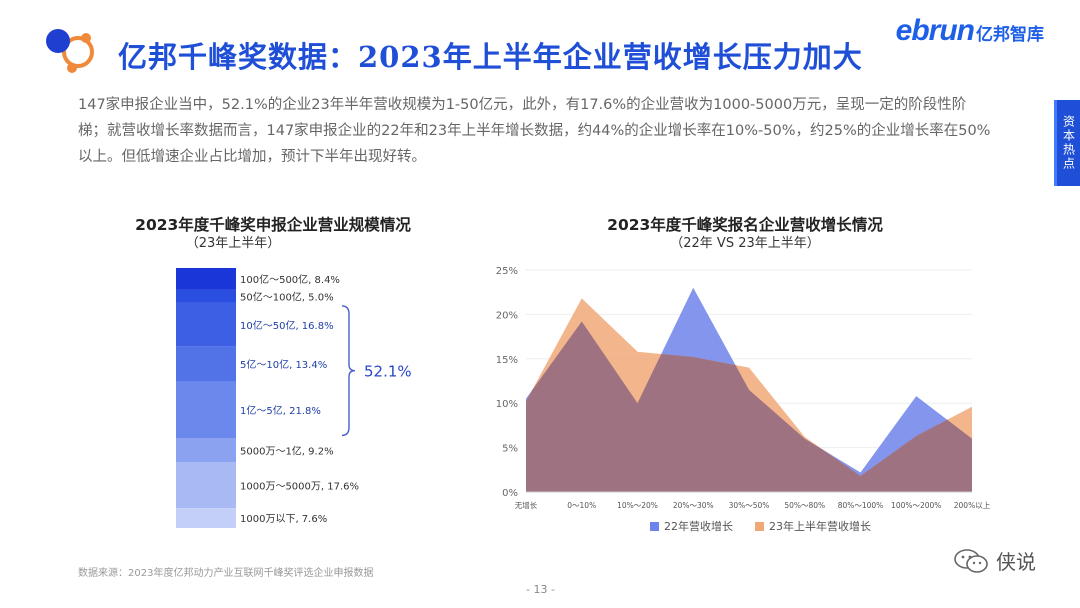 The height and width of the screenshot is (608, 1080). I want to click on page-title: 亿邦千峰奖数据：2023年上半年企业营收增长压力加大, so click(490, 57).